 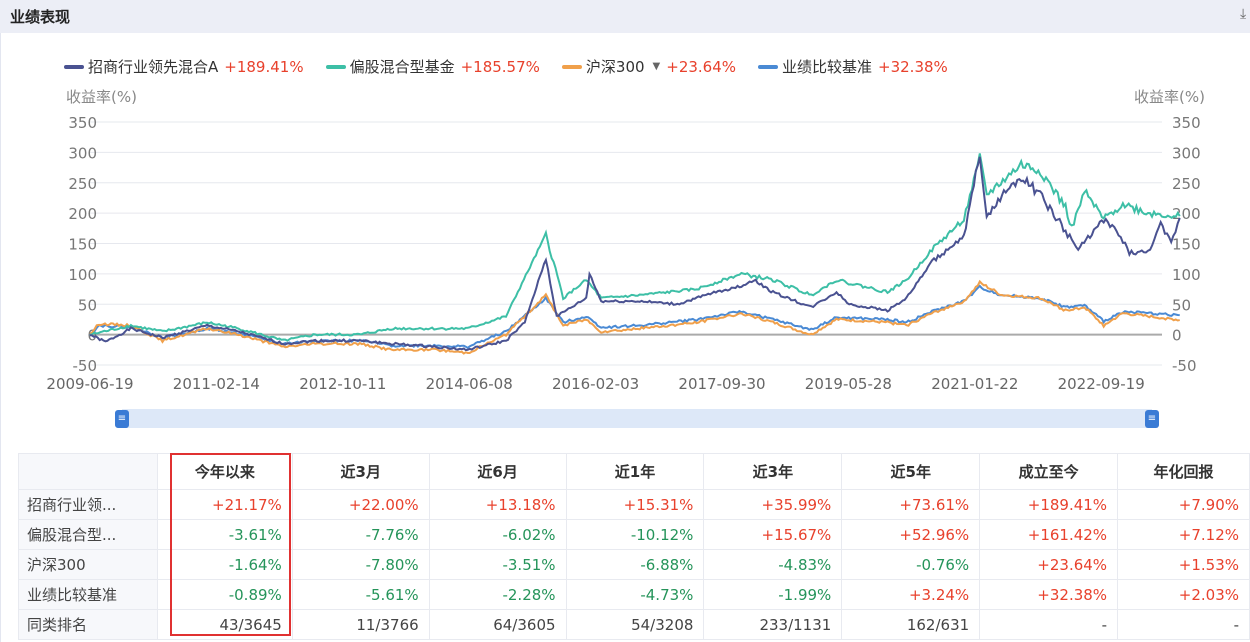 I want to click on table-cell: +73.61%, so click(x=911, y=504).